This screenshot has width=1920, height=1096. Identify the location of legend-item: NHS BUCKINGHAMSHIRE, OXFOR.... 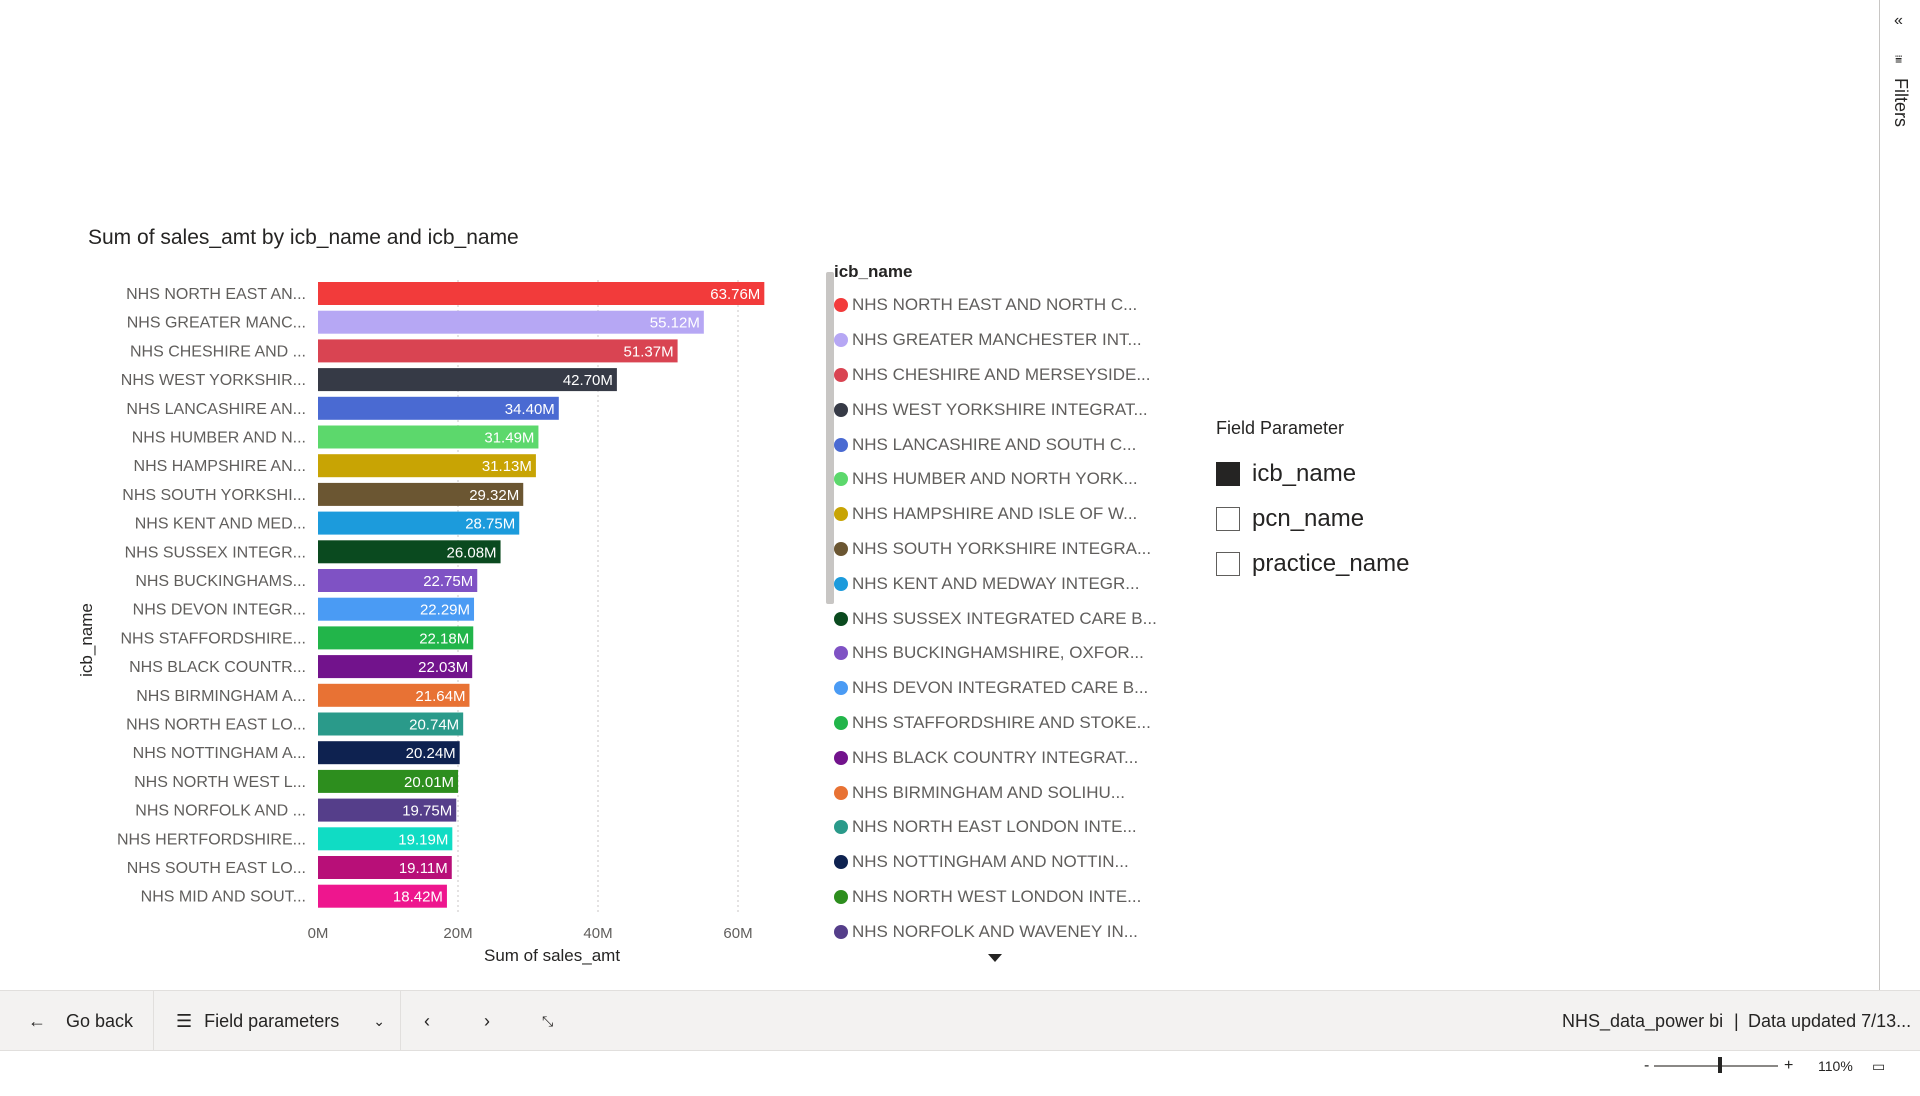
(995, 653).